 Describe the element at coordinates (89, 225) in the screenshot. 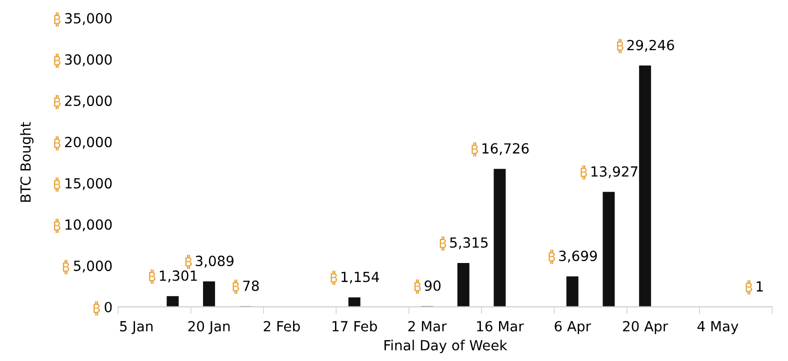

I see `y-tick-label: 10,000` at that location.